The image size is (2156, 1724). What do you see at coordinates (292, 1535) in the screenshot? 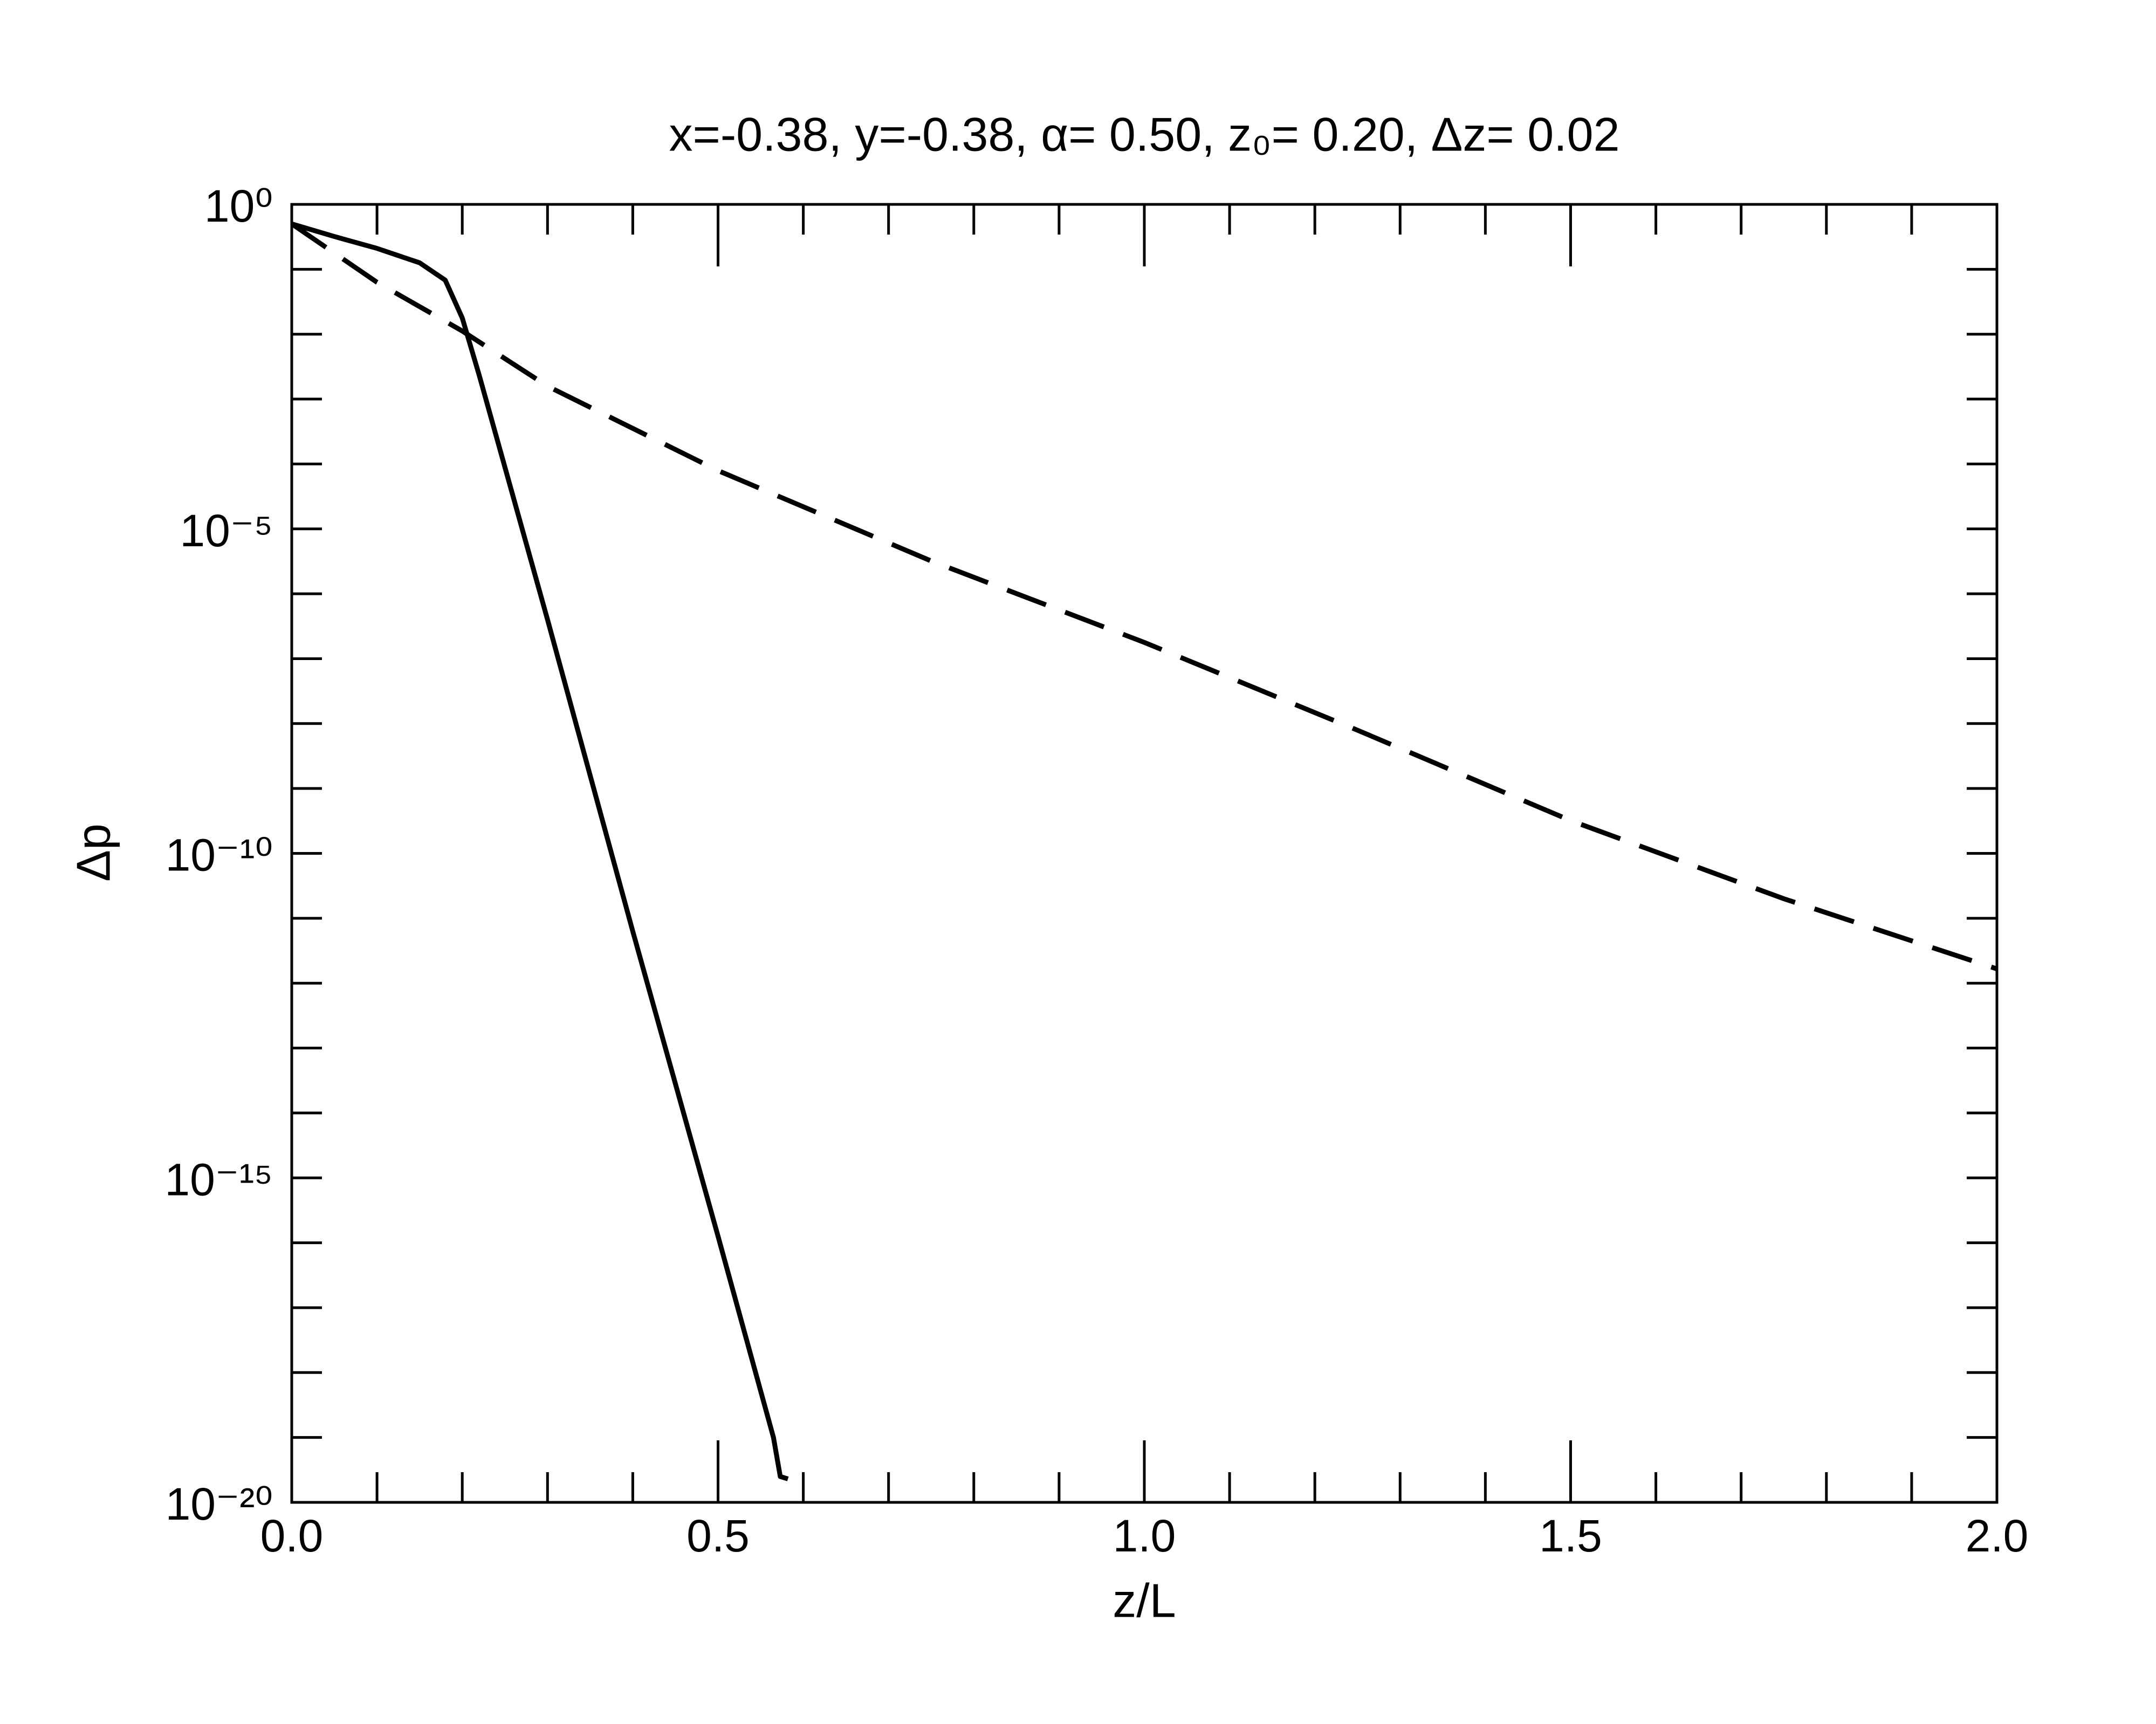
I see `x-tick-label: 0.0` at bounding box center [292, 1535].